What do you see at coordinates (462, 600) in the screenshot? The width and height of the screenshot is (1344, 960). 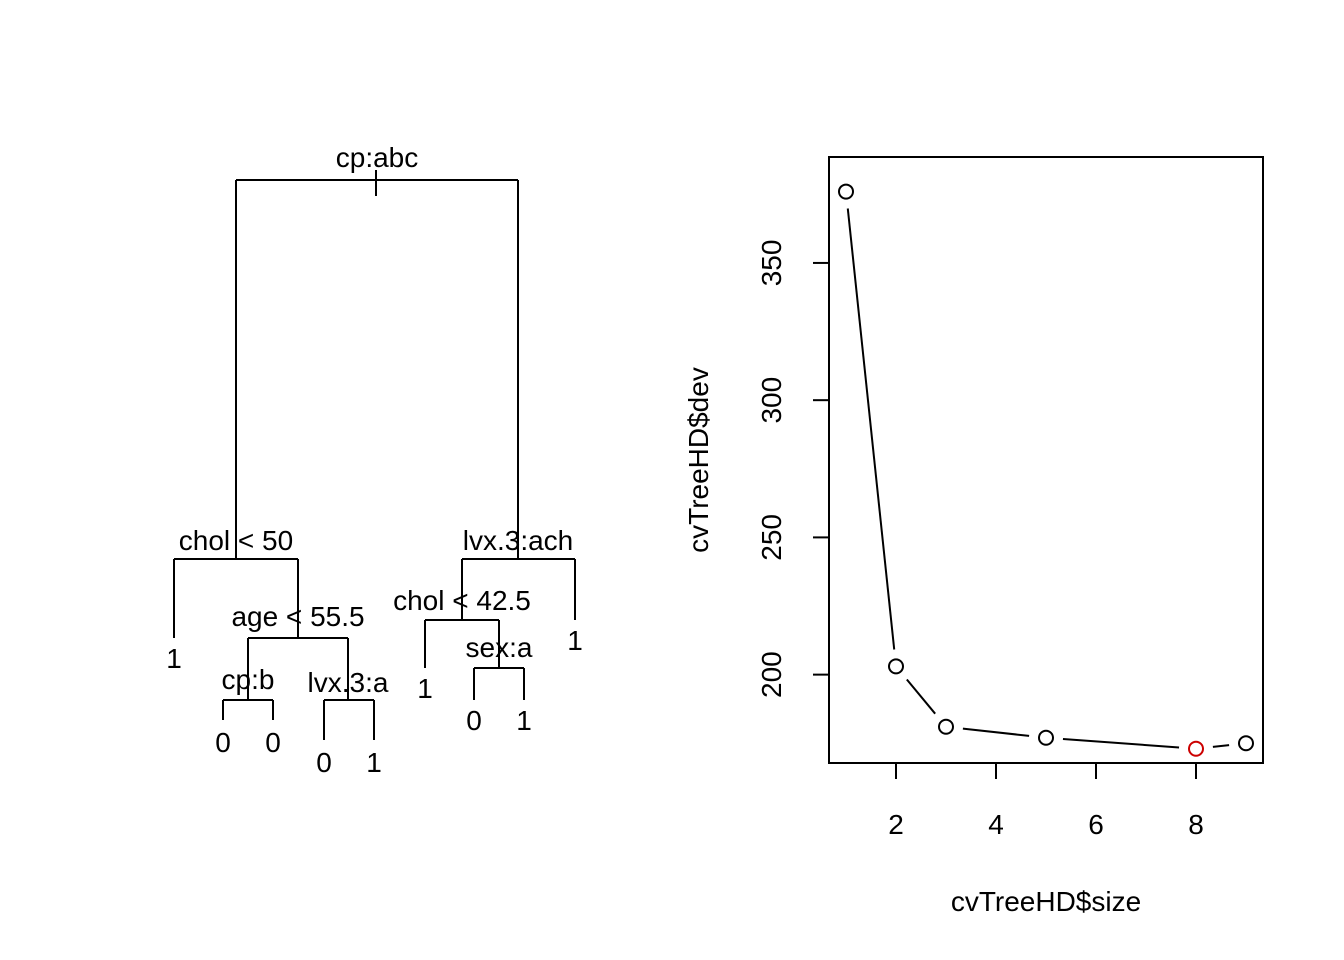 I see `tree-split-label: chol < 42.5` at bounding box center [462, 600].